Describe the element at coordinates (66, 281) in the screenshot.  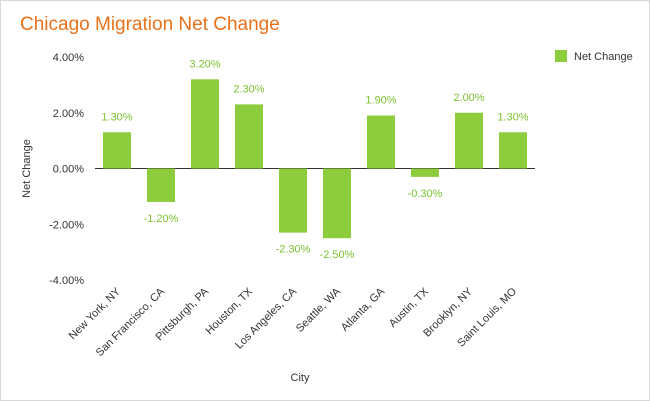
I see `y-tick-label: -4.00%` at that location.